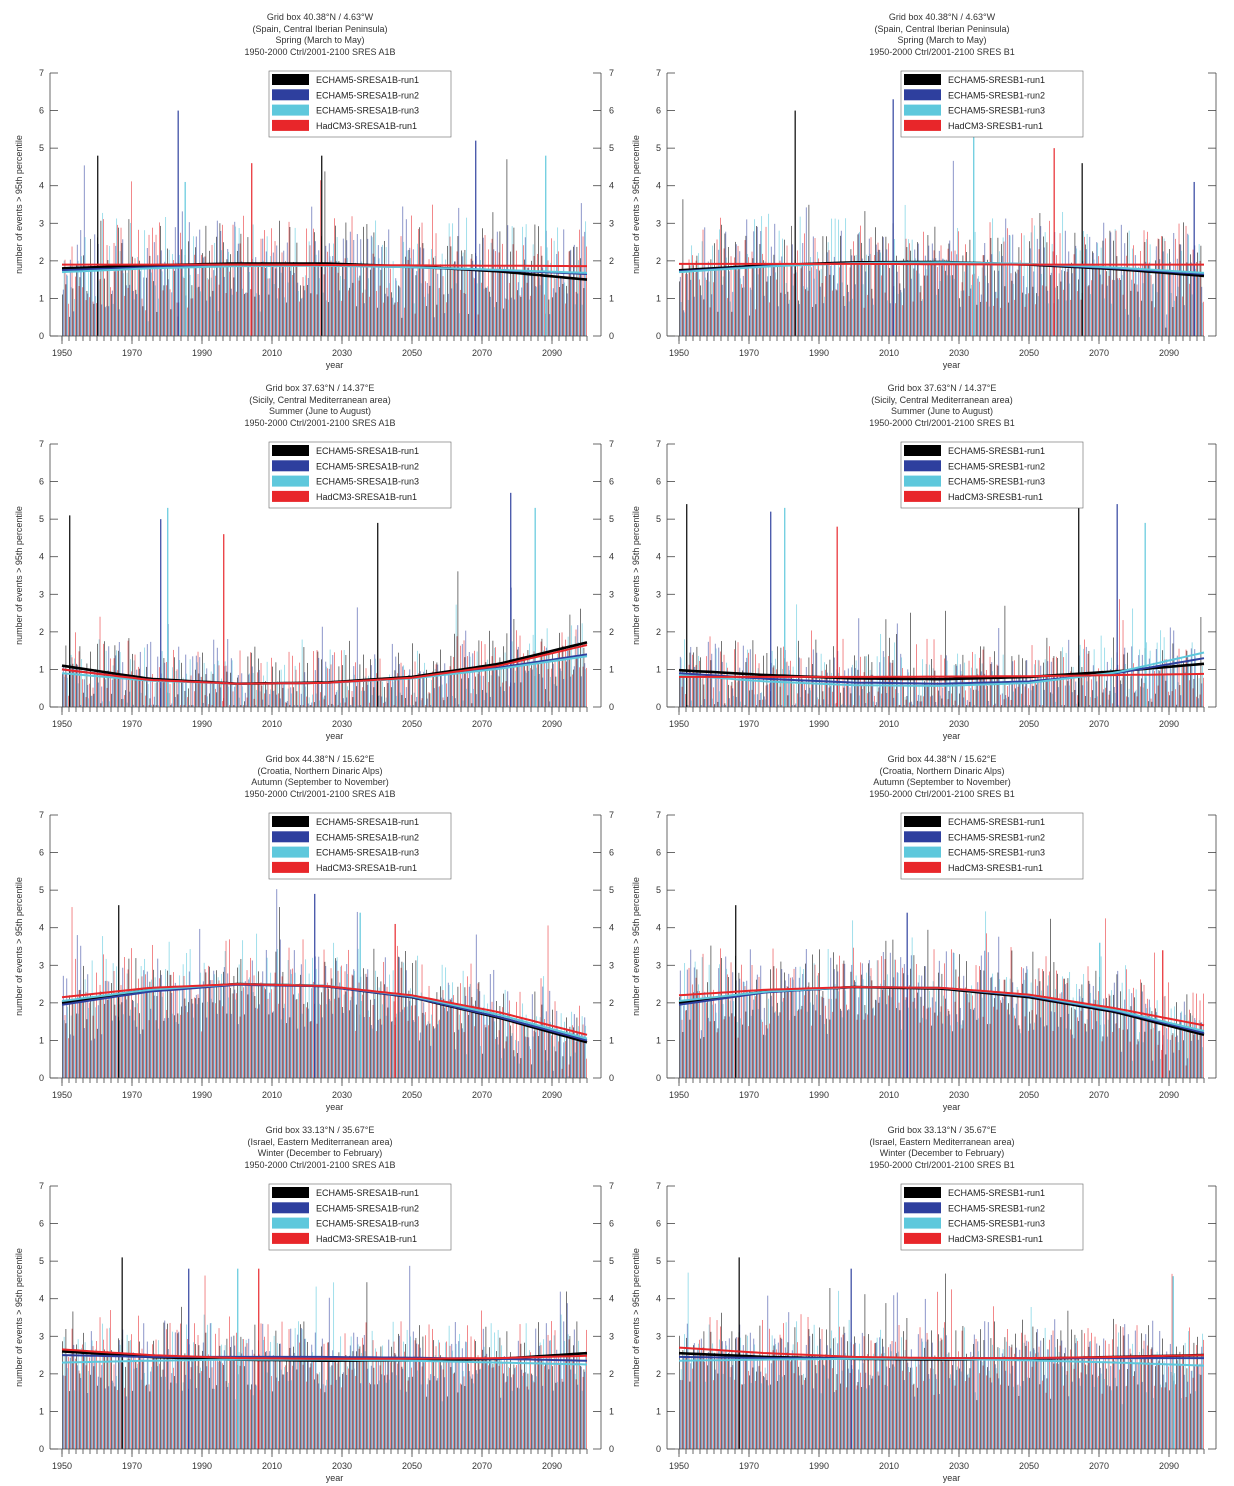 The height and width of the screenshot is (1486, 1234). I want to click on chart-title-line: 1950-2000 Ctrl/2001-2100 SRES B1, so click(942, 51).